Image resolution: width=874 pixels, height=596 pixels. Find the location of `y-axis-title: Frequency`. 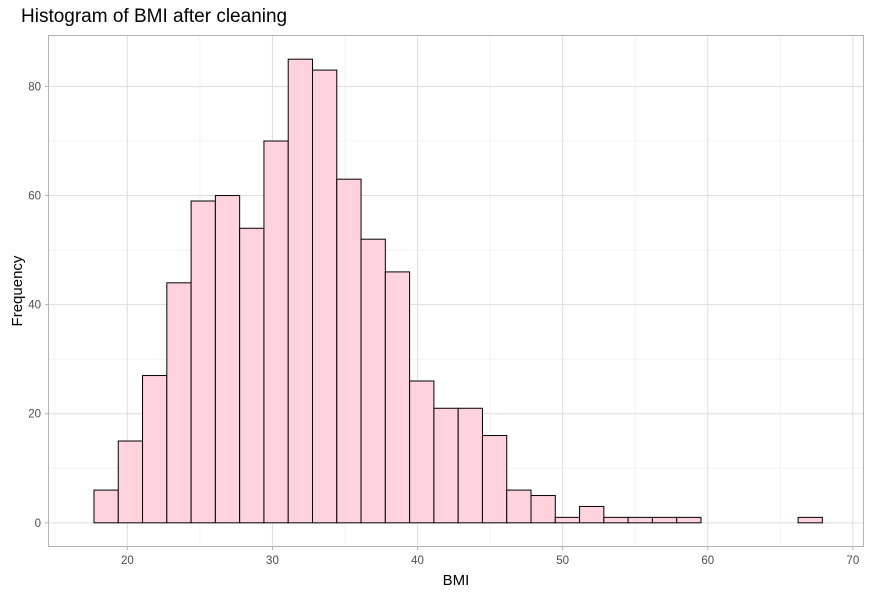

y-axis-title: Frequency is located at coordinates (17, 290).